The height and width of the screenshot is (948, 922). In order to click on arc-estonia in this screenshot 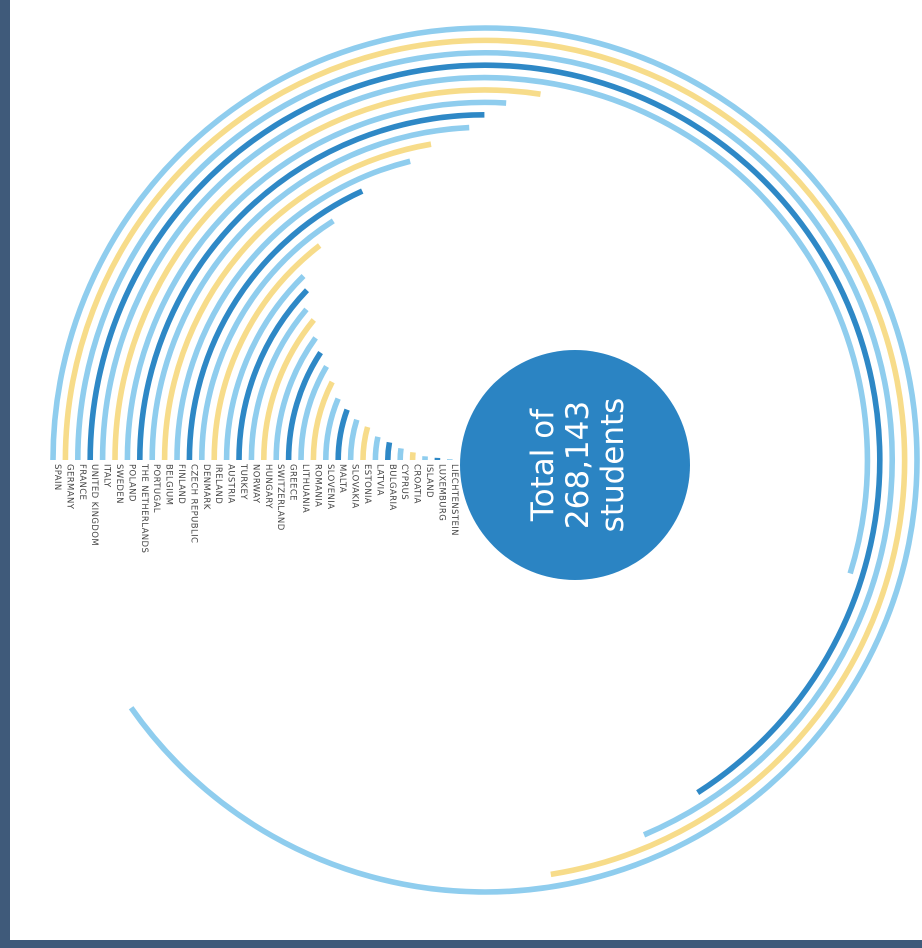, I will do `click(365, 443)`.